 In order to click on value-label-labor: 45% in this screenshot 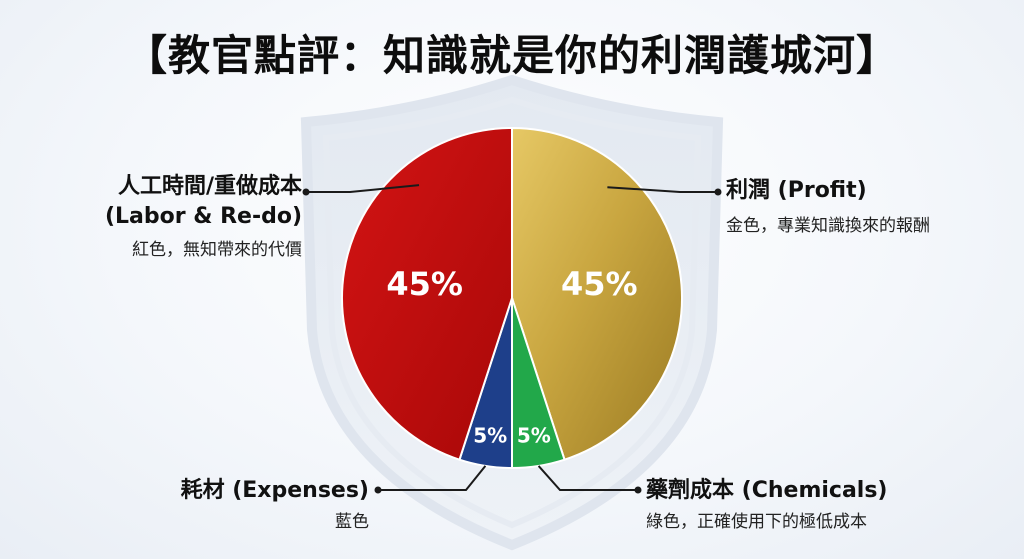, I will do `click(424, 284)`.